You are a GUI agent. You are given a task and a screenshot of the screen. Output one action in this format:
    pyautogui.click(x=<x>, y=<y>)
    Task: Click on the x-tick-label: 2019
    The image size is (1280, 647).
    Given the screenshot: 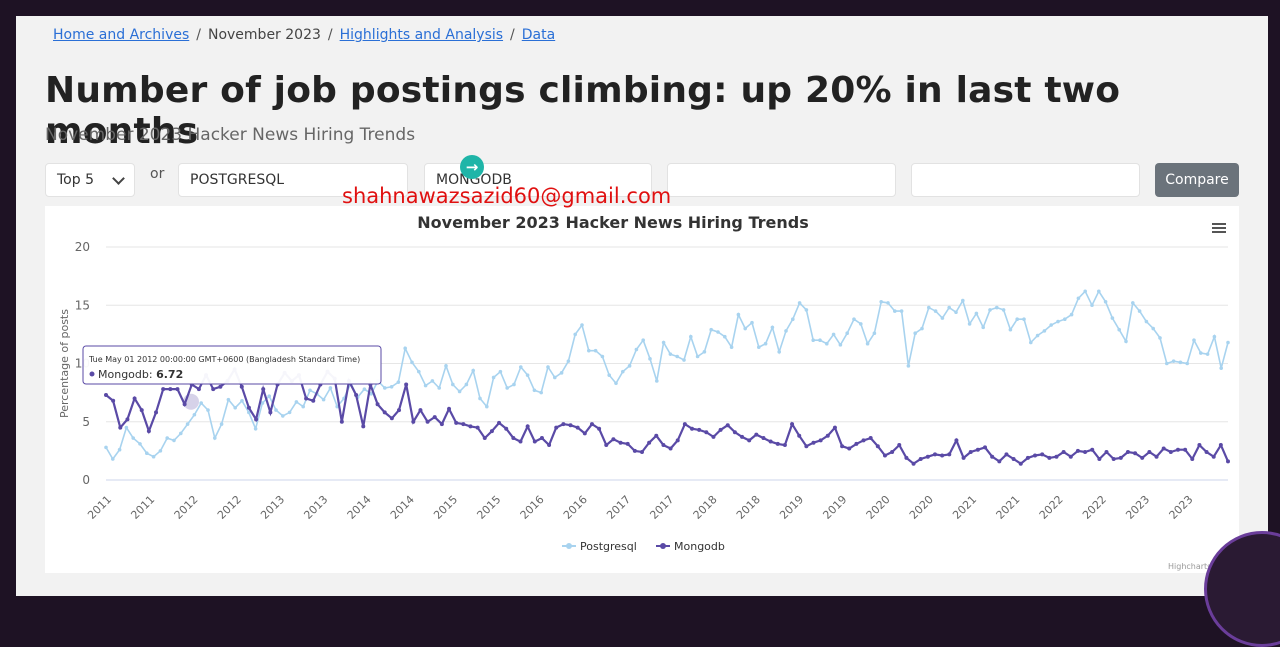 What is the action you would take?
    pyautogui.click(x=791, y=507)
    